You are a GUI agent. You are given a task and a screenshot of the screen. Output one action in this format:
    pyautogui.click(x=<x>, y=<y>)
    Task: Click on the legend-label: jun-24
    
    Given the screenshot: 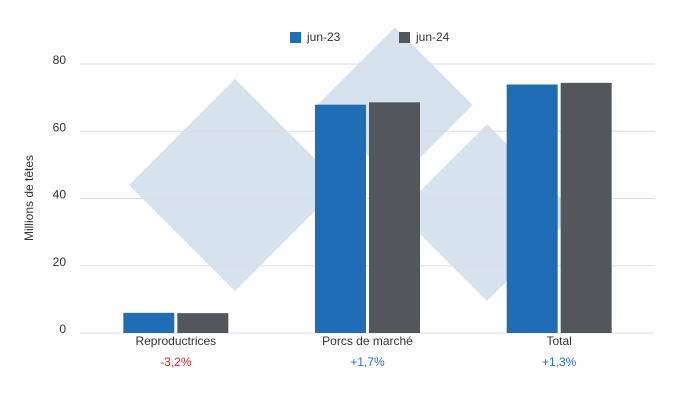 What is the action you would take?
    pyautogui.click(x=432, y=37)
    